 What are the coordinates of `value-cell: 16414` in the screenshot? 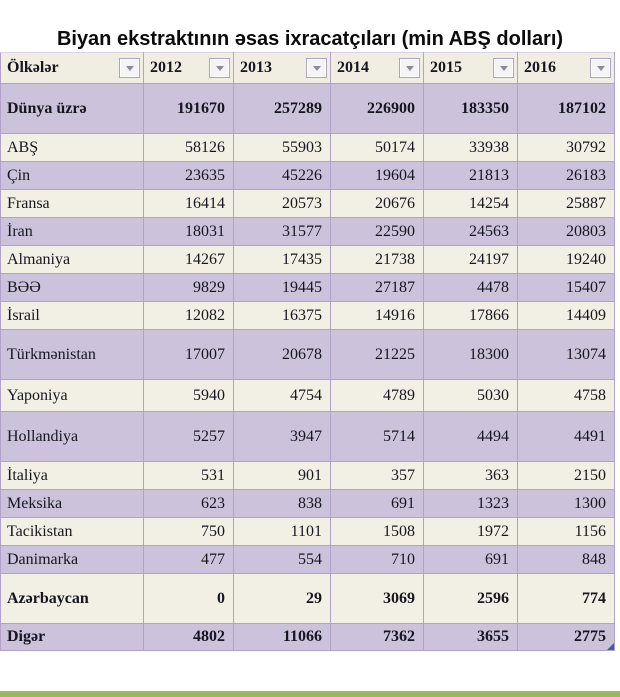 It's located at (188, 203).